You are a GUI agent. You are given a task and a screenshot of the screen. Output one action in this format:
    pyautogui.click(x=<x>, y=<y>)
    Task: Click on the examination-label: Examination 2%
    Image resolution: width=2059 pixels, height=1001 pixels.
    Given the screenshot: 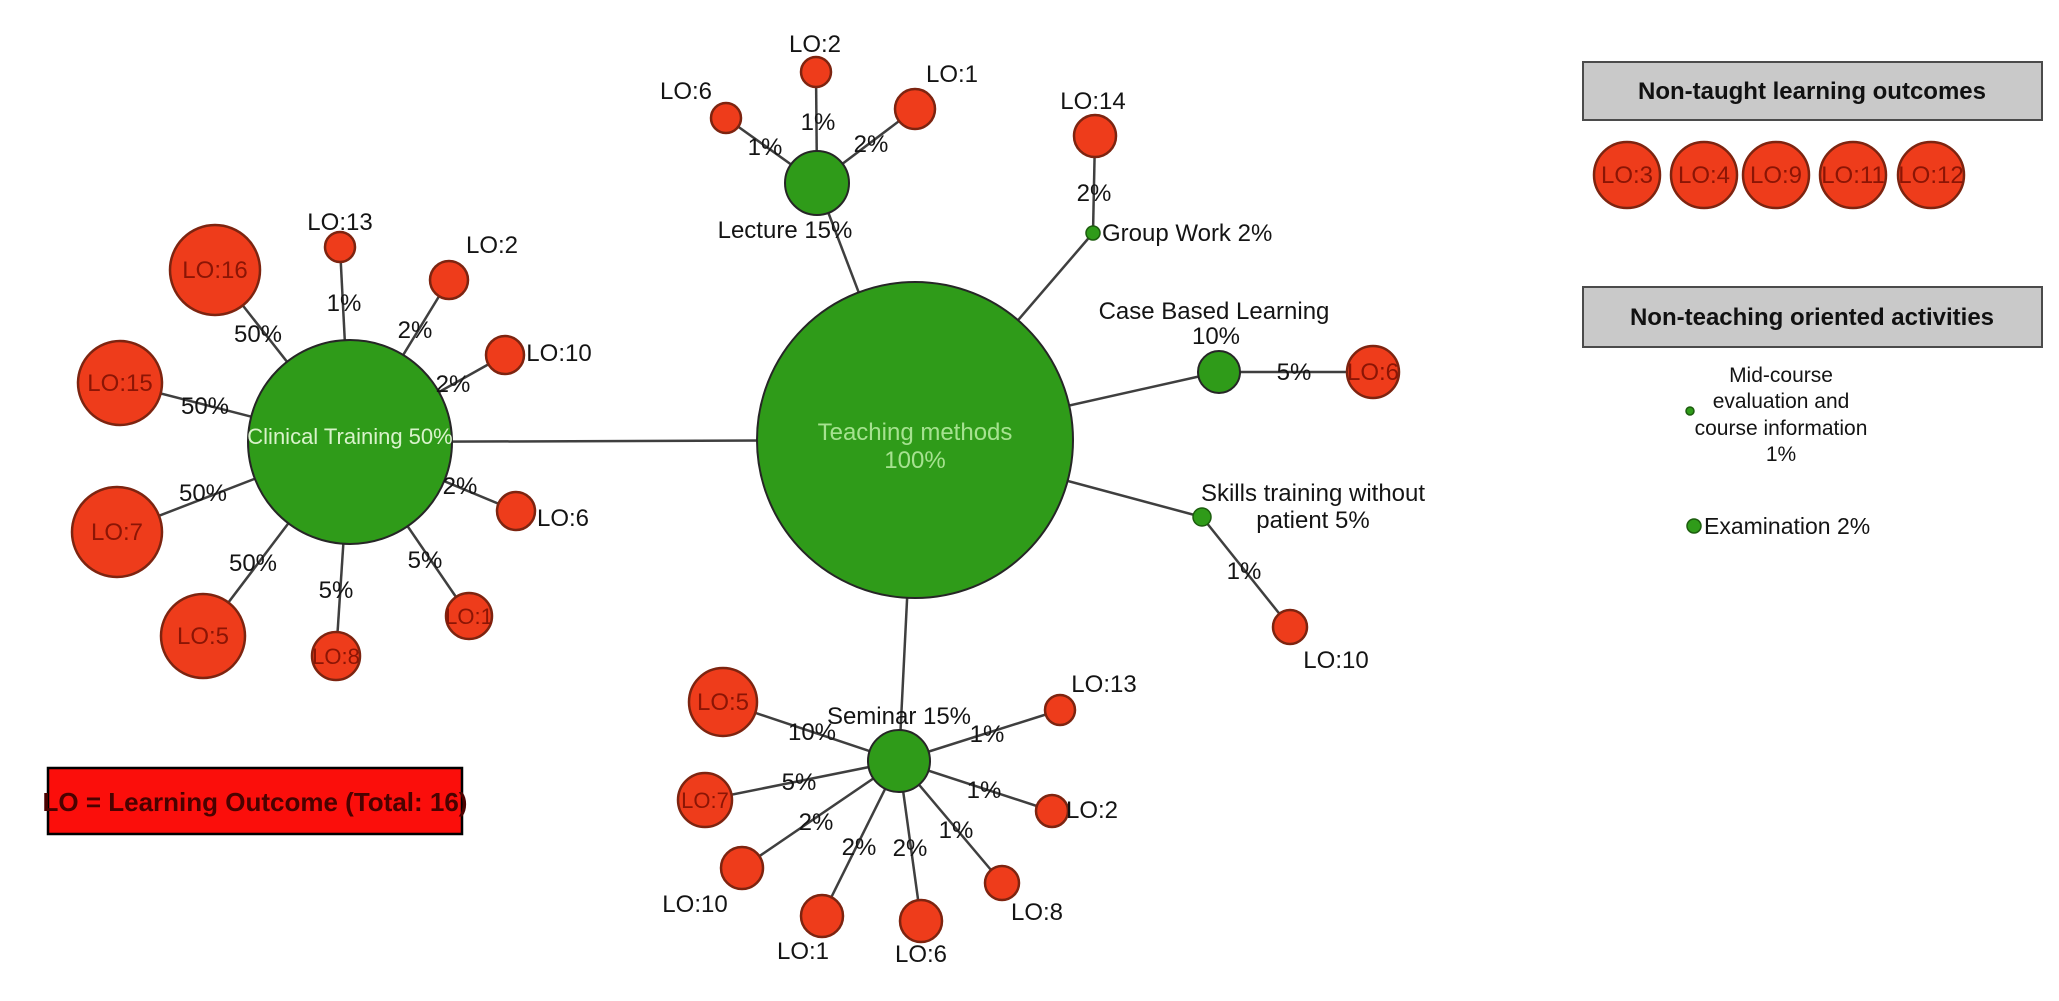 What is the action you would take?
    pyautogui.click(x=1787, y=526)
    